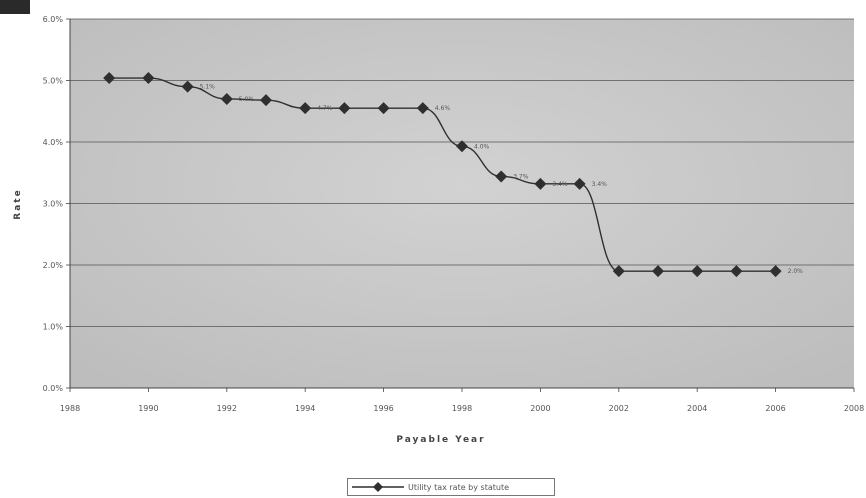 The width and height of the screenshot is (866, 498). What do you see at coordinates (53, 388) in the screenshot?
I see `y-tick-label: 0.0%` at bounding box center [53, 388].